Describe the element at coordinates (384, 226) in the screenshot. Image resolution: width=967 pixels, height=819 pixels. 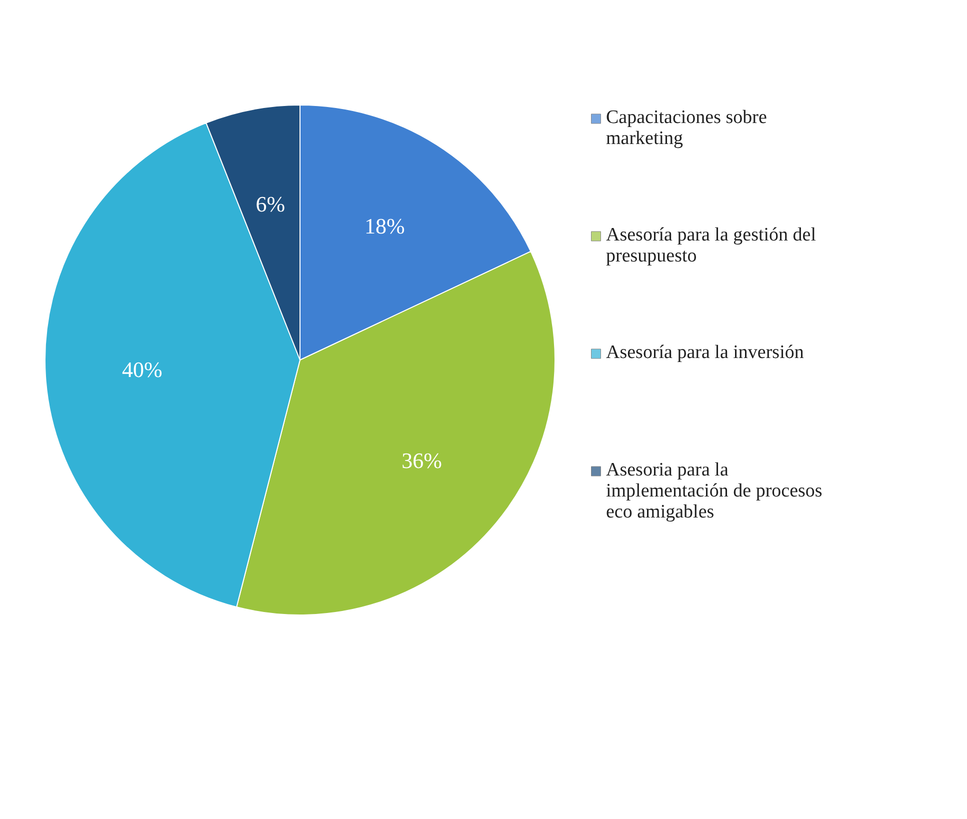
I see `data-label: 18%` at that location.